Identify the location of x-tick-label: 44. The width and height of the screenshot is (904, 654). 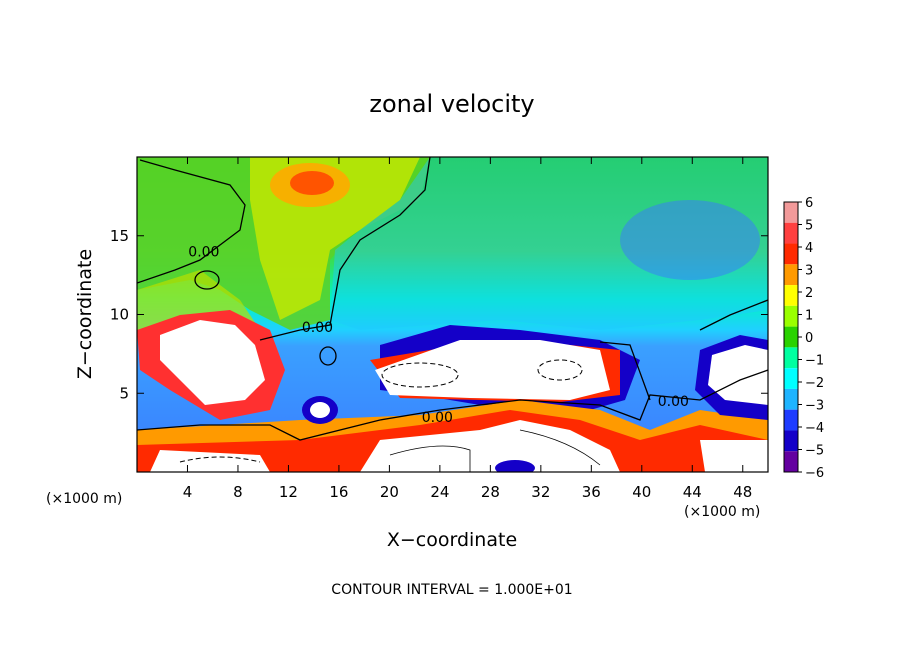
(692, 492).